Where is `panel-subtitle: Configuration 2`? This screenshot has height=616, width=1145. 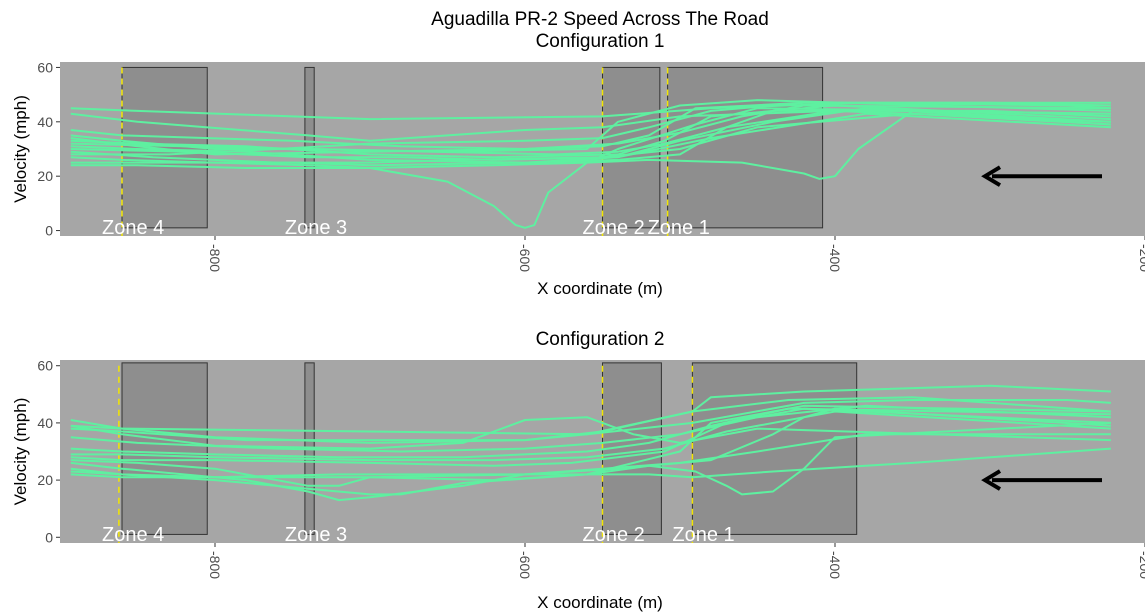
panel-subtitle: Configuration 2 is located at coordinates (600, 339).